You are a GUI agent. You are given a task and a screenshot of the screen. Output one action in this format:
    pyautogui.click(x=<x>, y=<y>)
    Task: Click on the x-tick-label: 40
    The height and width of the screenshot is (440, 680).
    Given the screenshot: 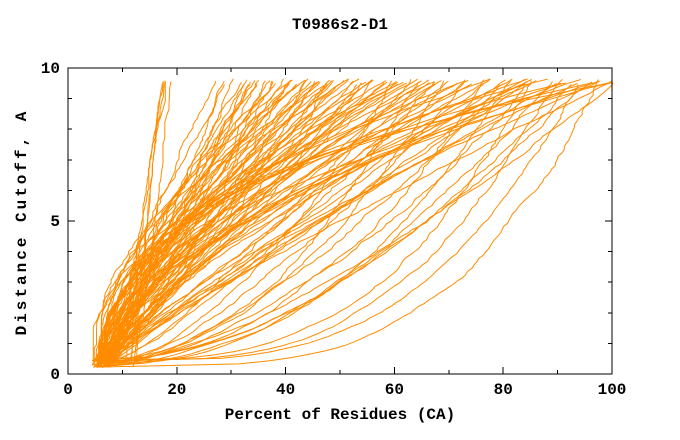 What is the action you would take?
    pyautogui.click(x=285, y=390)
    